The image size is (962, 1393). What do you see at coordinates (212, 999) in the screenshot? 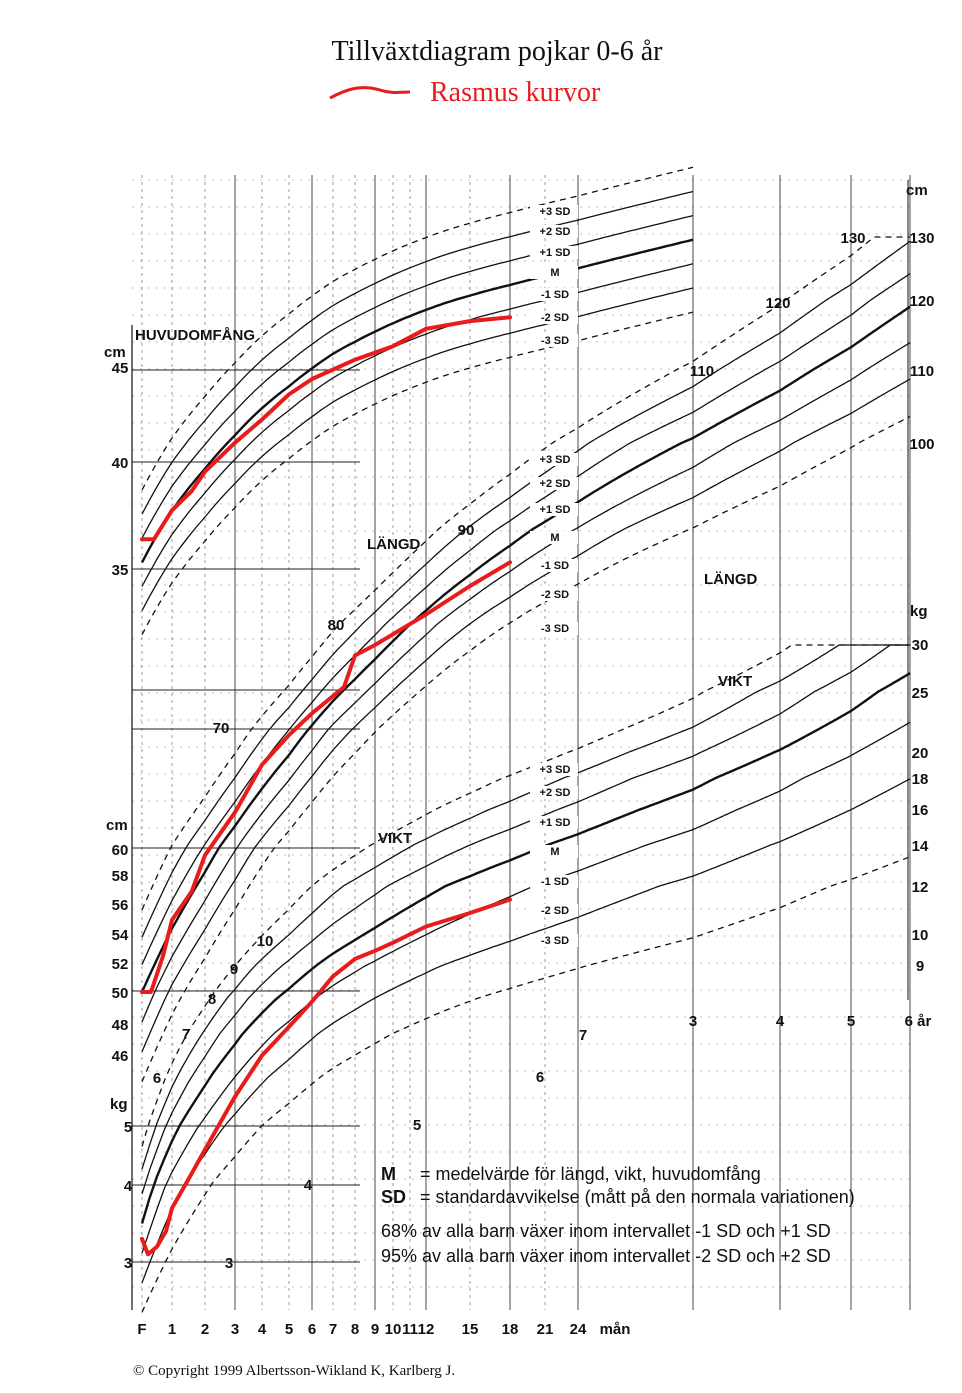
I see `y-tick-weight-inner: 8` at bounding box center [212, 999].